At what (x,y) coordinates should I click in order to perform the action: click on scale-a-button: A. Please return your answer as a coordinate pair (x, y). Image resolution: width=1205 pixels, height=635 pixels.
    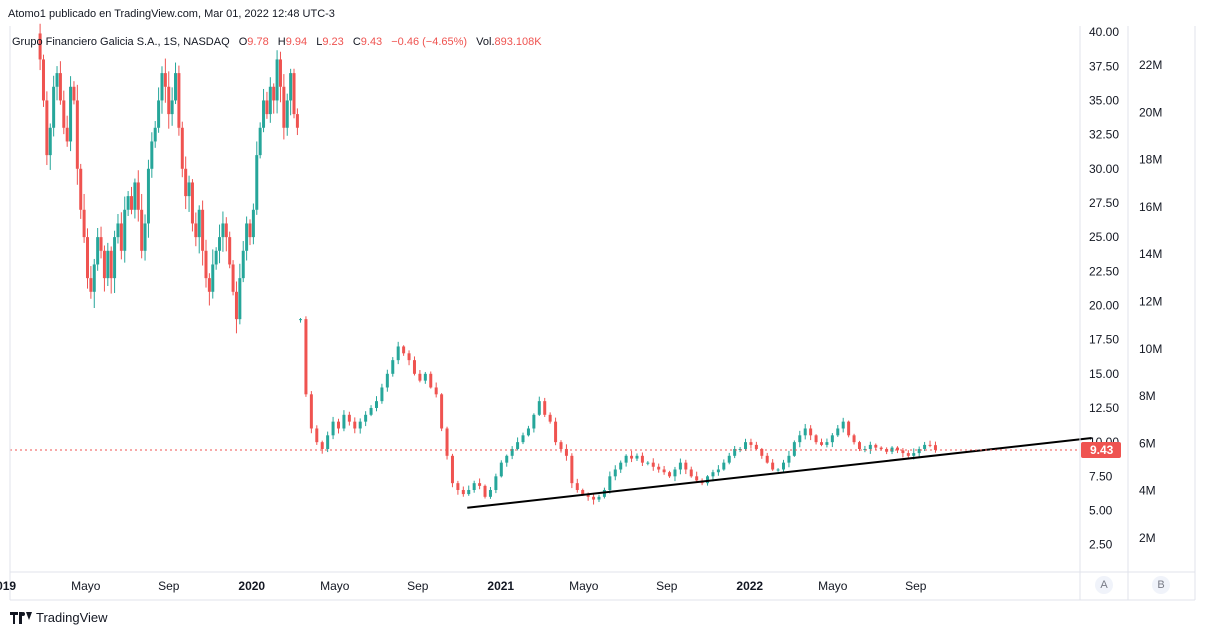
    Looking at the image, I should click on (1104, 585).